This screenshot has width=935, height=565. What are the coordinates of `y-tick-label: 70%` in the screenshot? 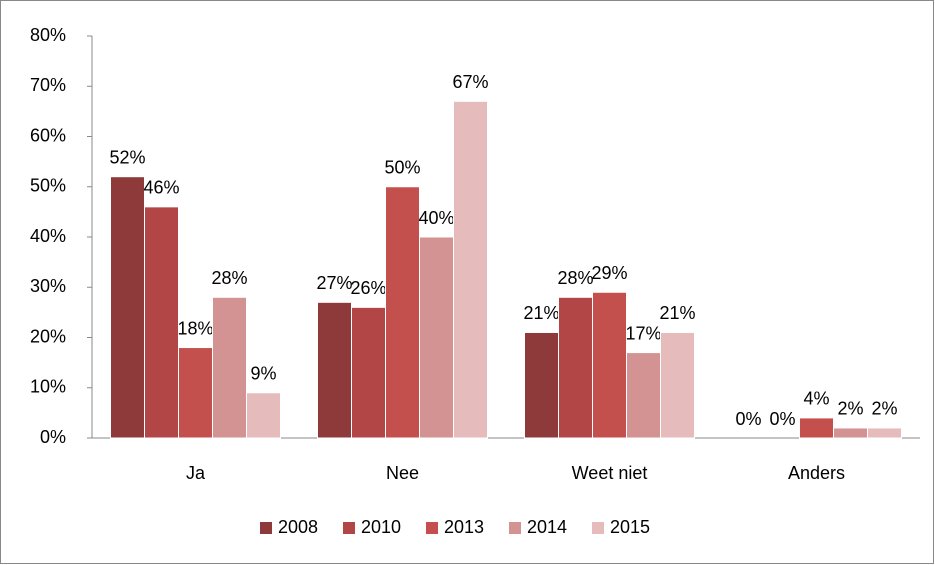 It's located at (48, 85).